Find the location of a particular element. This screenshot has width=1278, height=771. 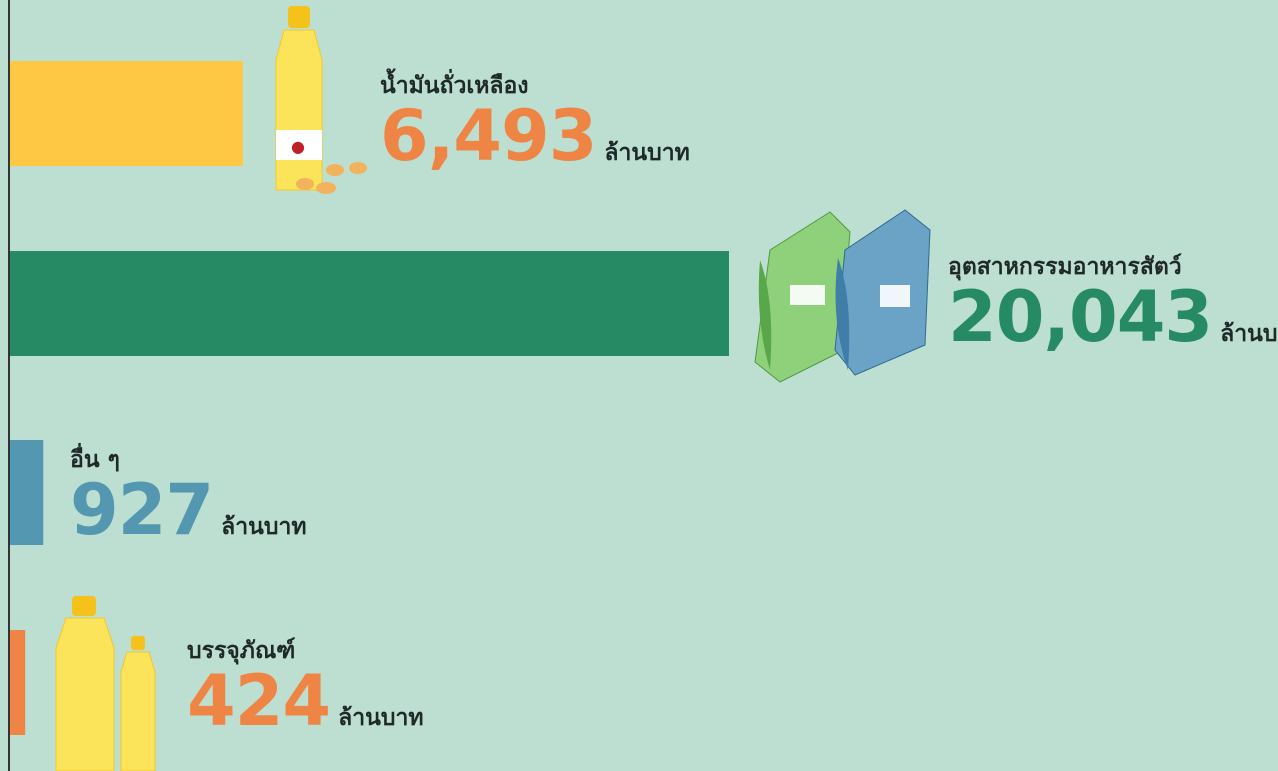

value-label: 20,043 is located at coordinates (1080, 317).